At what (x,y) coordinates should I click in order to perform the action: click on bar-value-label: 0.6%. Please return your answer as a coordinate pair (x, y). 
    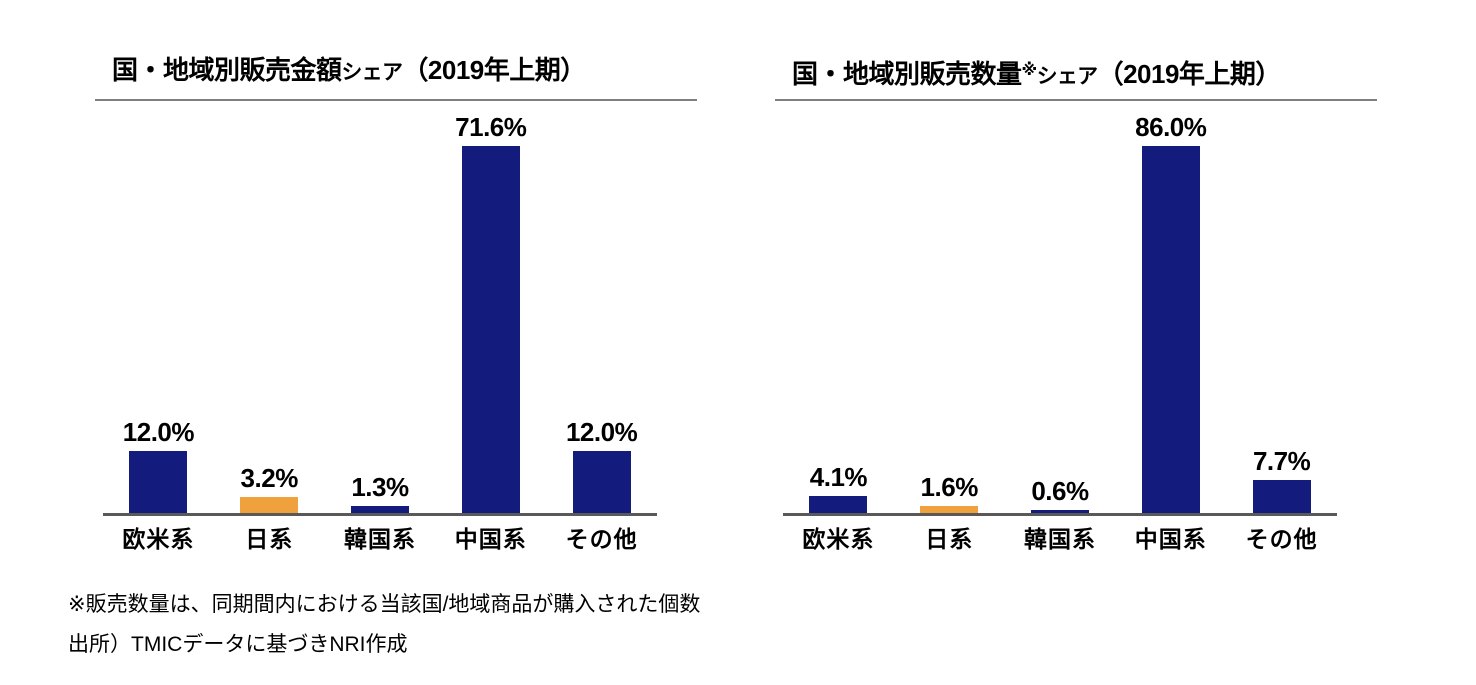
    Looking at the image, I should click on (1060, 491).